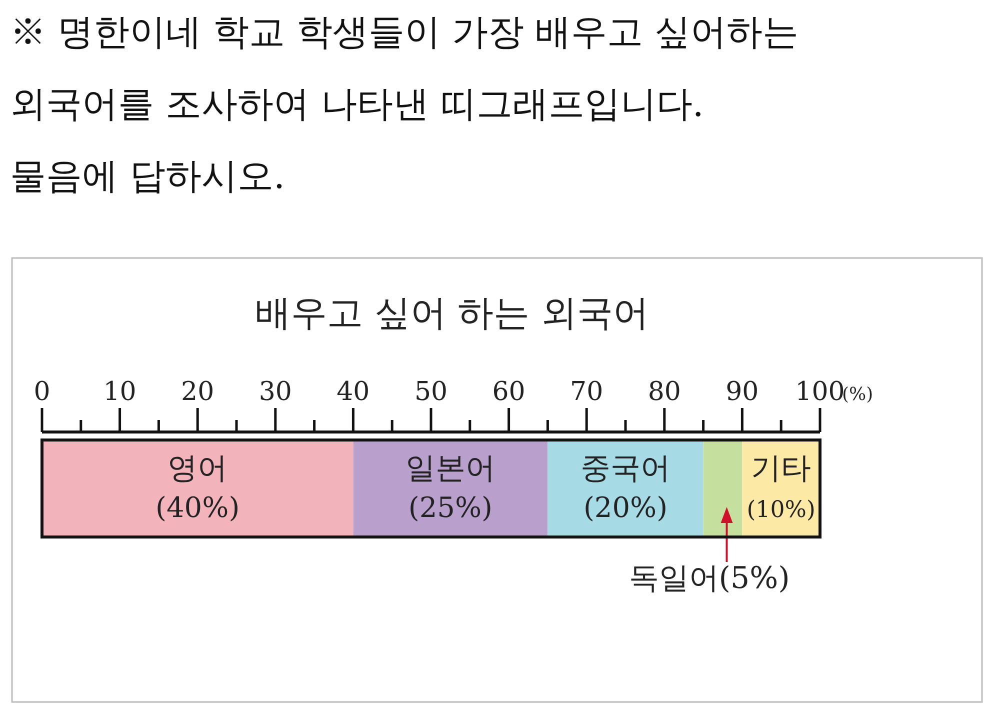 The height and width of the screenshot is (710, 993). I want to click on x-tick-label: 90, so click(742, 392).